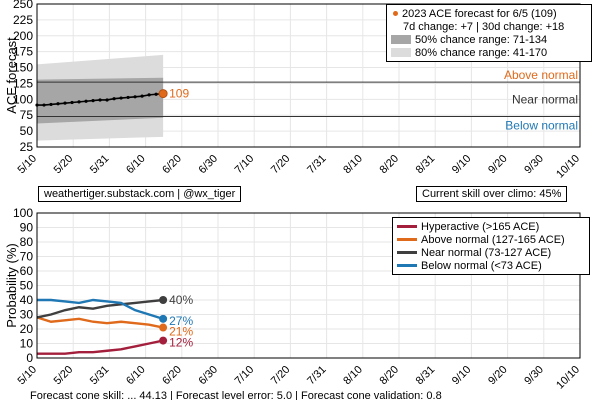 This screenshot has width=600, height=405. I want to click on probability-end-label: 27%, so click(181, 321).